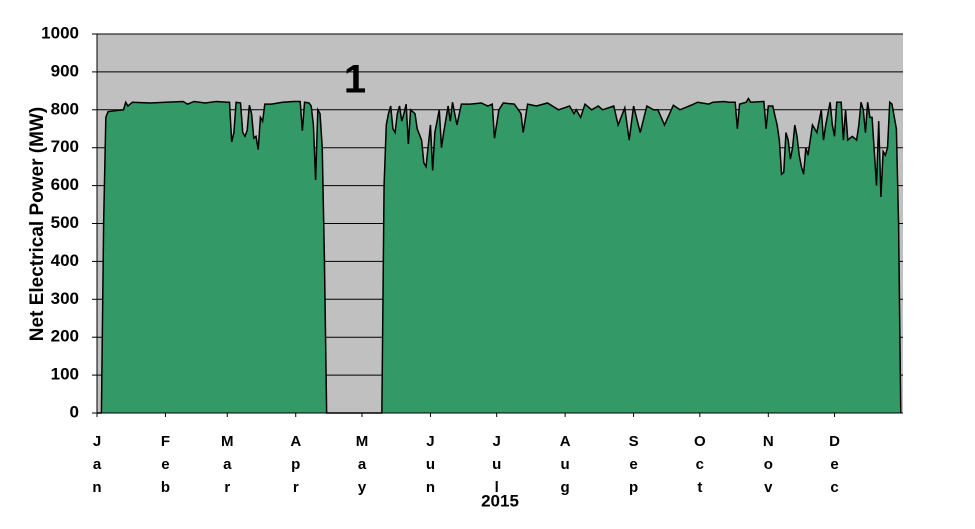 Image resolution: width=975 pixels, height=529 pixels. Describe the element at coordinates (496, 467) in the screenshot. I see `x-tick-label: Jul` at that location.